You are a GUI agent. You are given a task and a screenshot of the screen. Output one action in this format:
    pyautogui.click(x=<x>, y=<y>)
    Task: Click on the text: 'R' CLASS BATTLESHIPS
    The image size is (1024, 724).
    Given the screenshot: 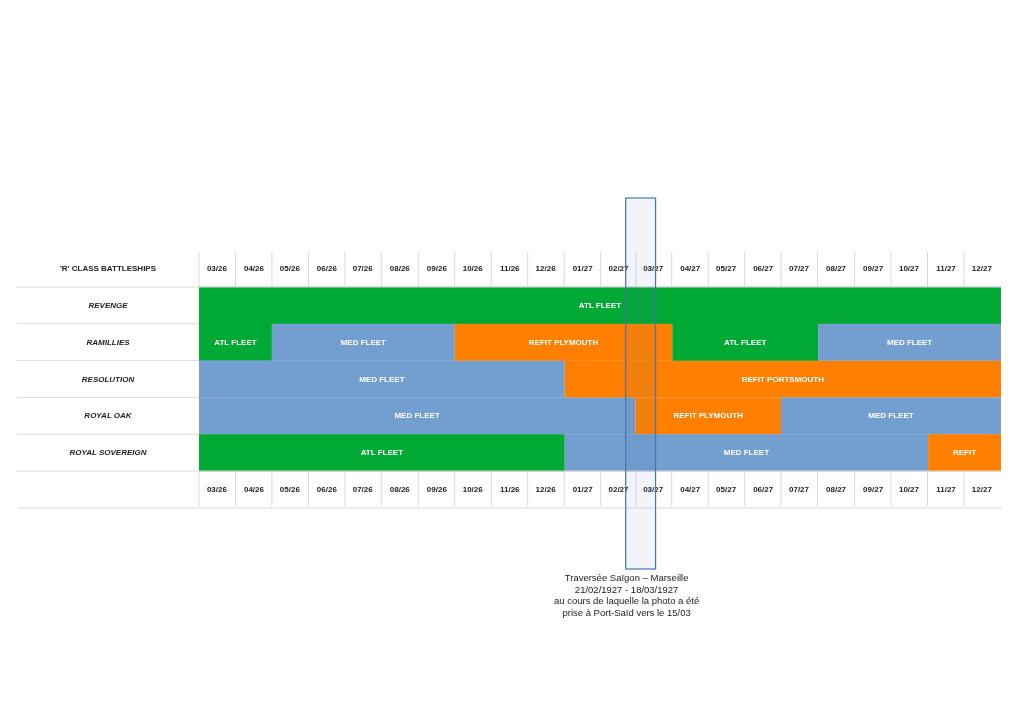 What is the action you would take?
    pyautogui.click(x=108, y=268)
    